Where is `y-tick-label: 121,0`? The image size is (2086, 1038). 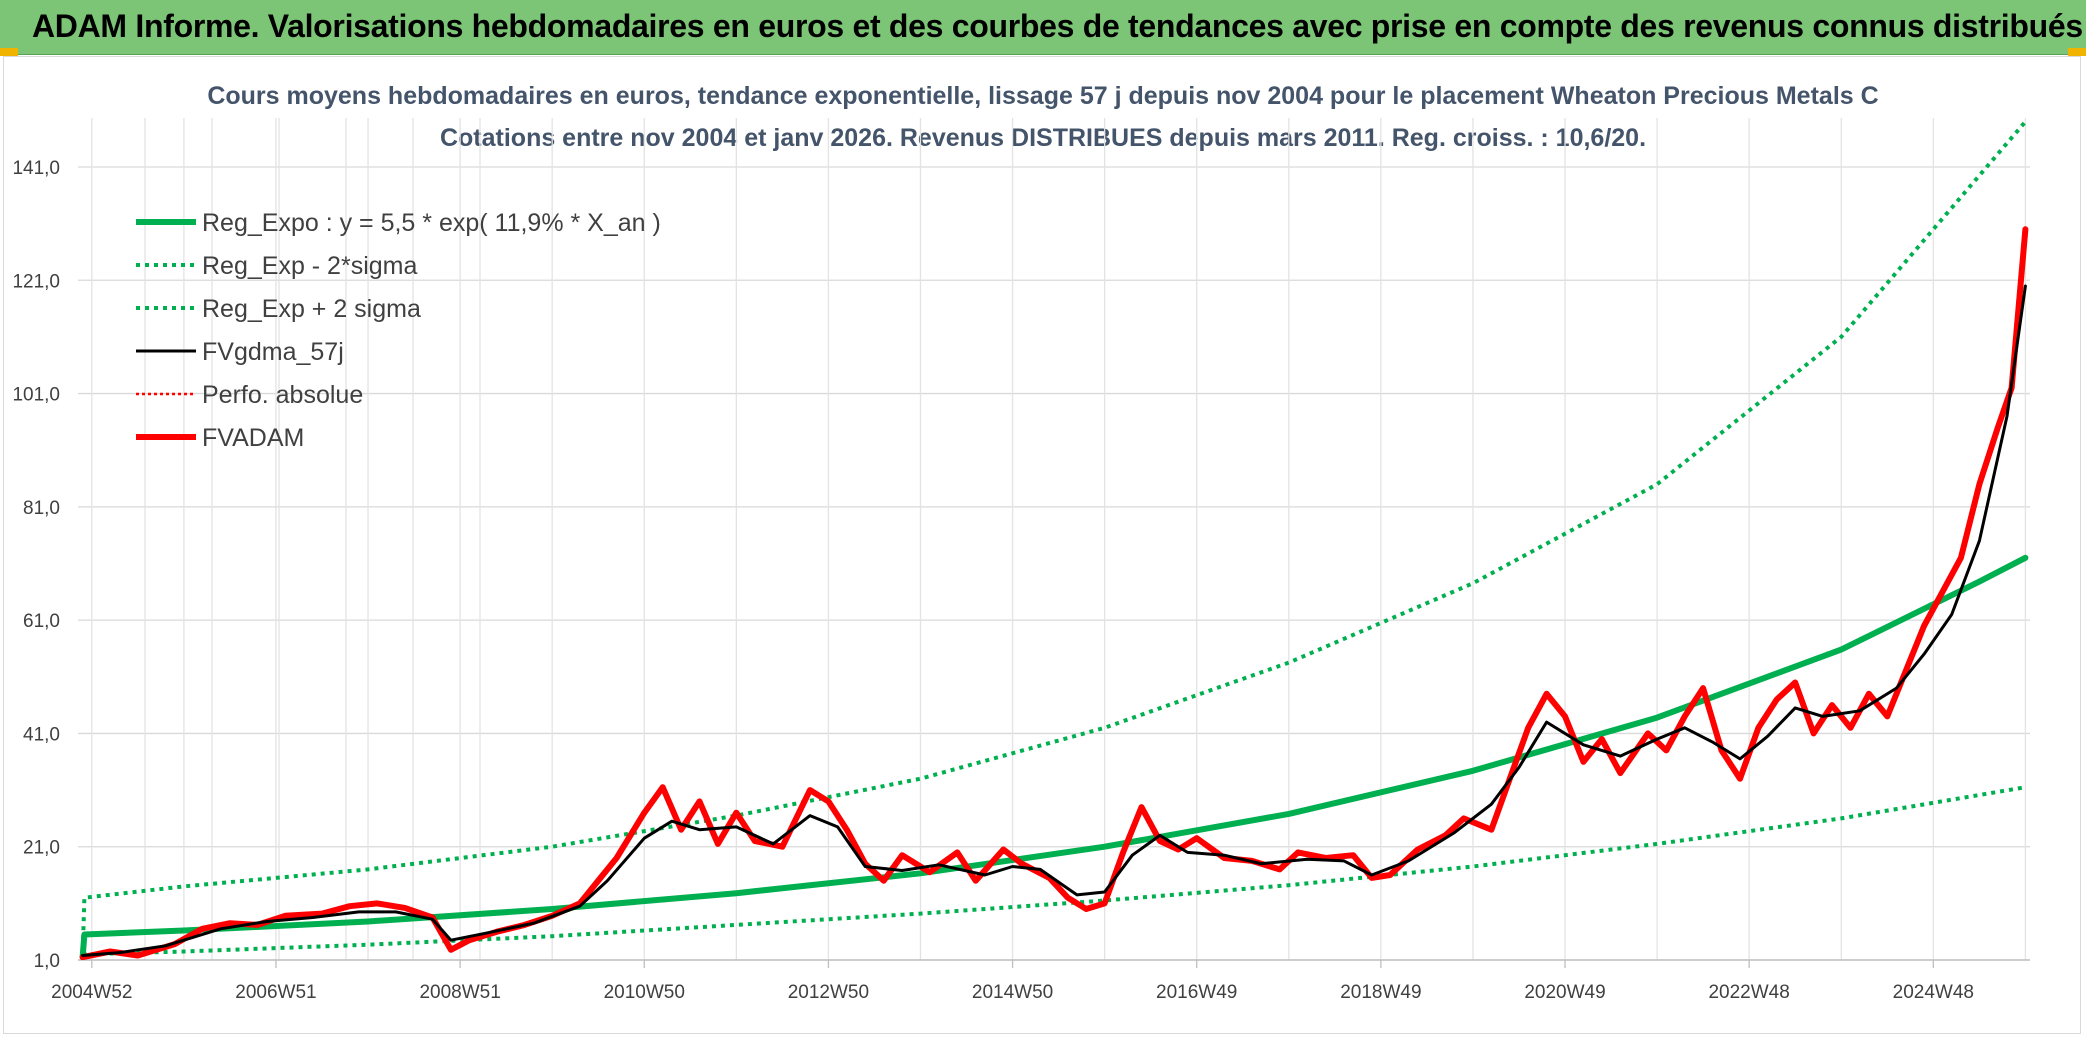 y-tick-label: 121,0 is located at coordinates (36, 281).